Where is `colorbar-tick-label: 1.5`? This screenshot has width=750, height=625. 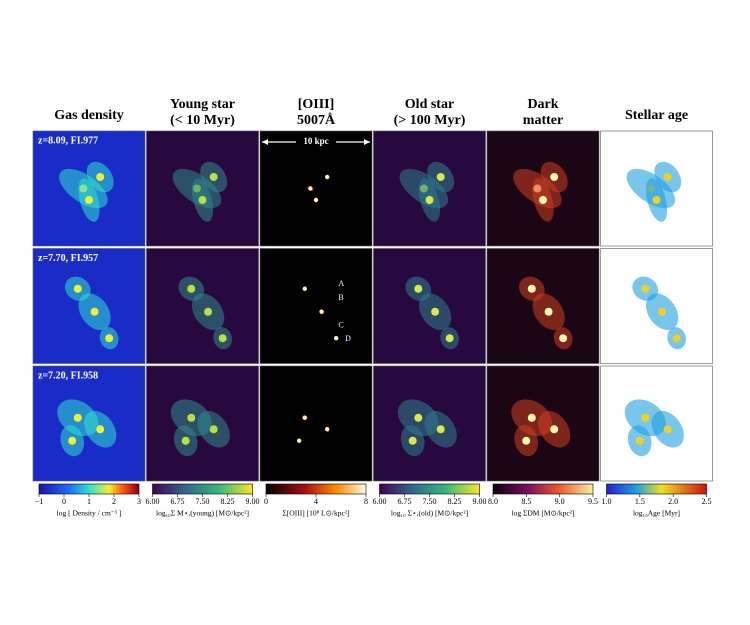 colorbar-tick-label: 1.5 is located at coordinates (640, 501).